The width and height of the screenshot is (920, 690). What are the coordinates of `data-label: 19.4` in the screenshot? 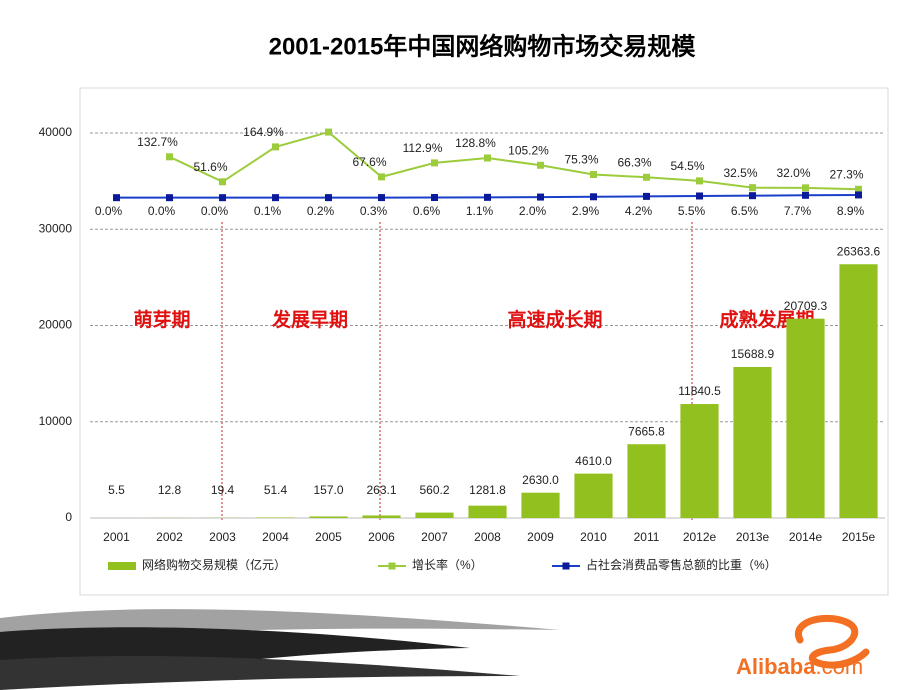 It's located at (223, 490).